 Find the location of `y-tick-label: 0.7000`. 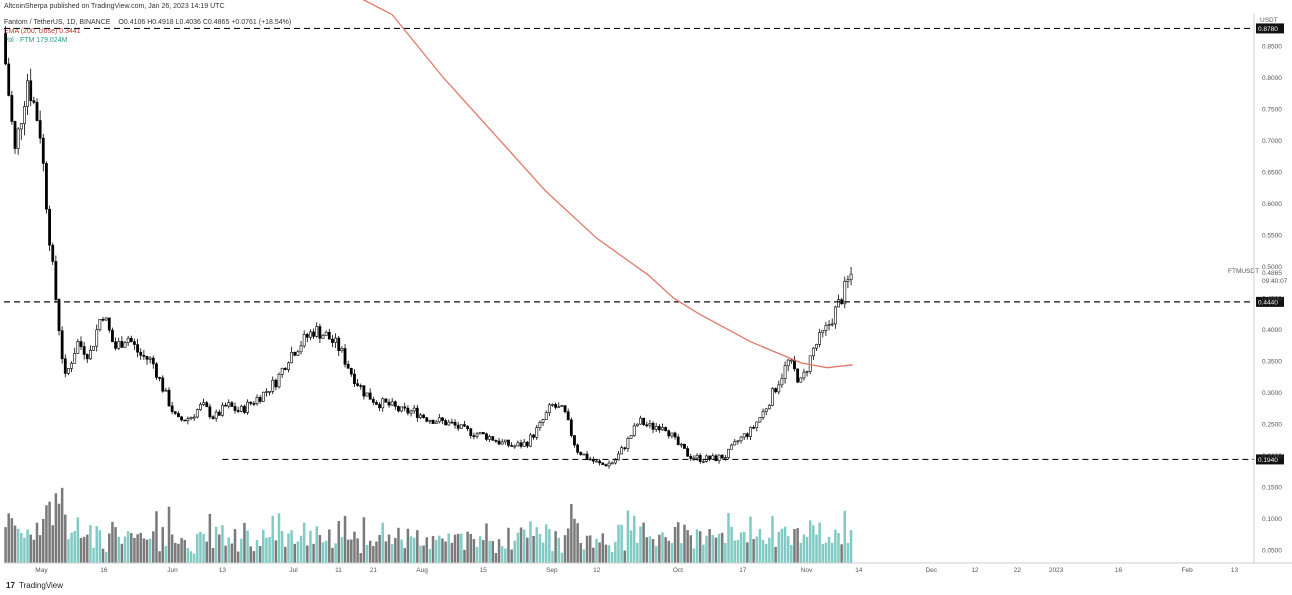

y-tick-label: 0.7000 is located at coordinates (1272, 141).